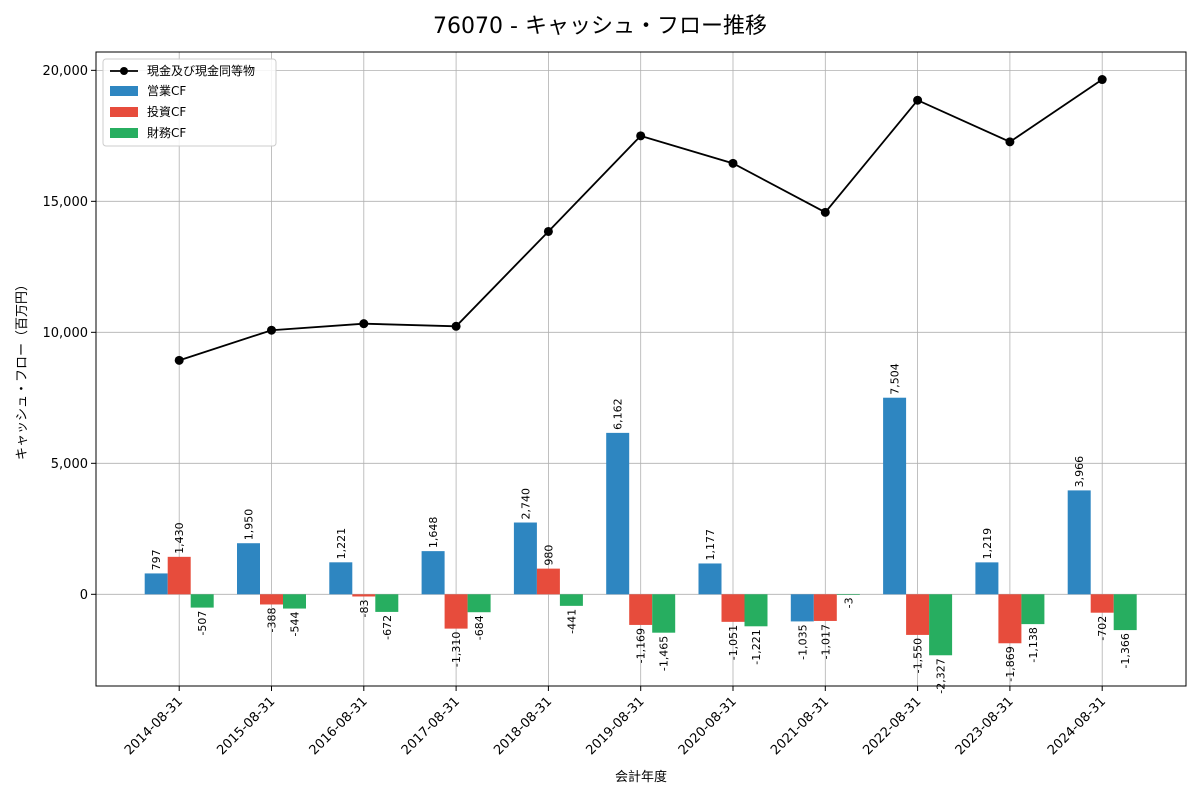 The image size is (1200, 800). I want to click on legend-entry: 投資CF, so click(166, 111).